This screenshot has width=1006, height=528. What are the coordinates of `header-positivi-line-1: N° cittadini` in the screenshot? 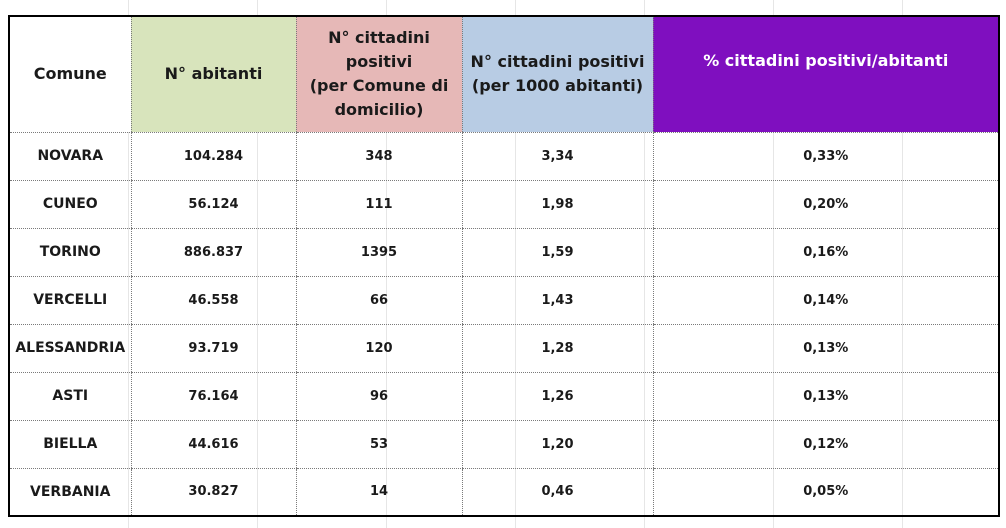 It's located at (379, 38).